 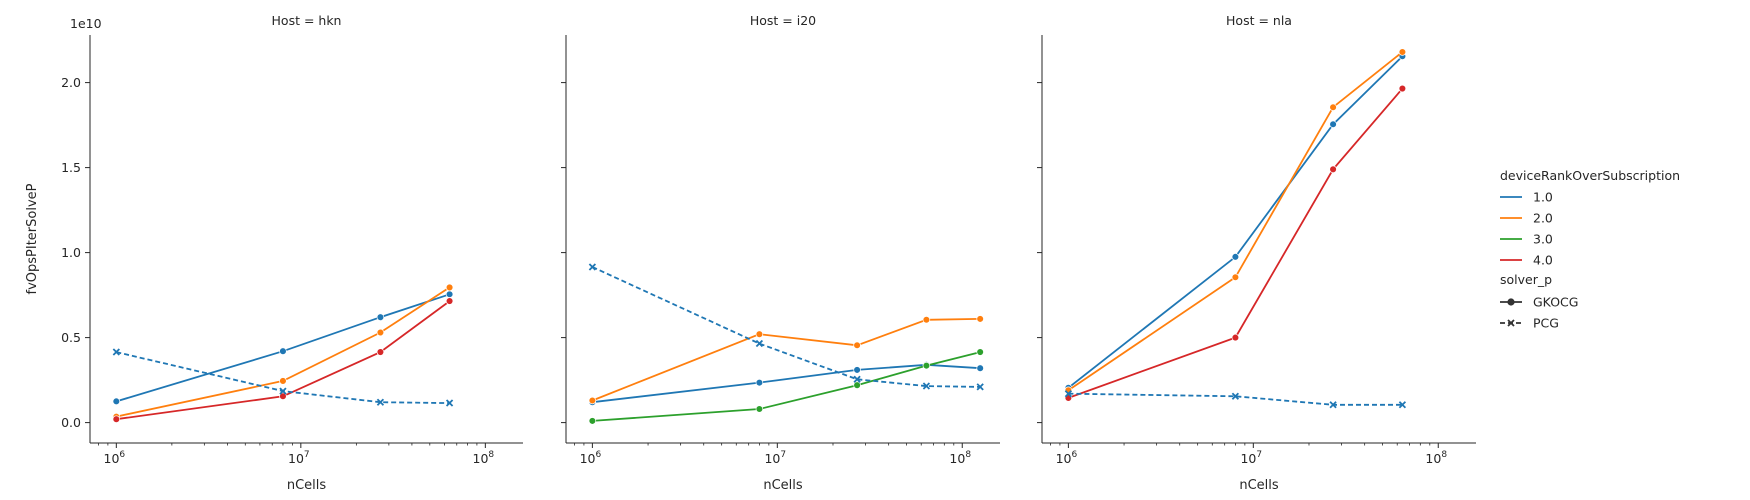 I want to click on panel-title: Host = hkn, so click(x=307, y=20).